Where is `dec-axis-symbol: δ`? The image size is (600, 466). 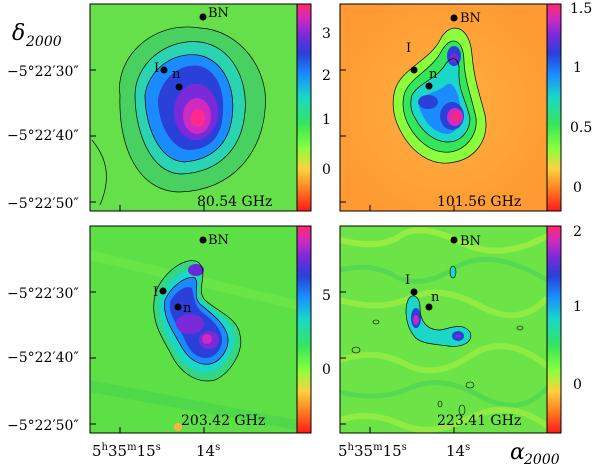 dec-axis-symbol: δ is located at coordinates (18, 33).